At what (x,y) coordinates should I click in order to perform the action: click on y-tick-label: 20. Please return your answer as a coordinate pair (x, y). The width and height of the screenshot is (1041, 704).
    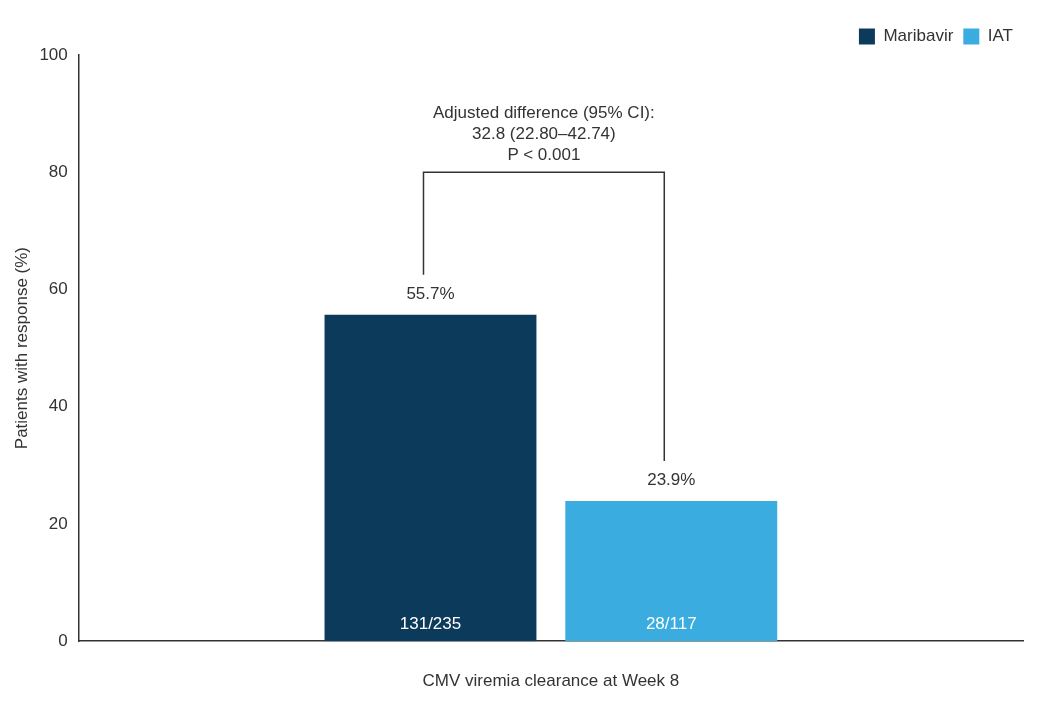
    Looking at the image, I should click on (58, 523).